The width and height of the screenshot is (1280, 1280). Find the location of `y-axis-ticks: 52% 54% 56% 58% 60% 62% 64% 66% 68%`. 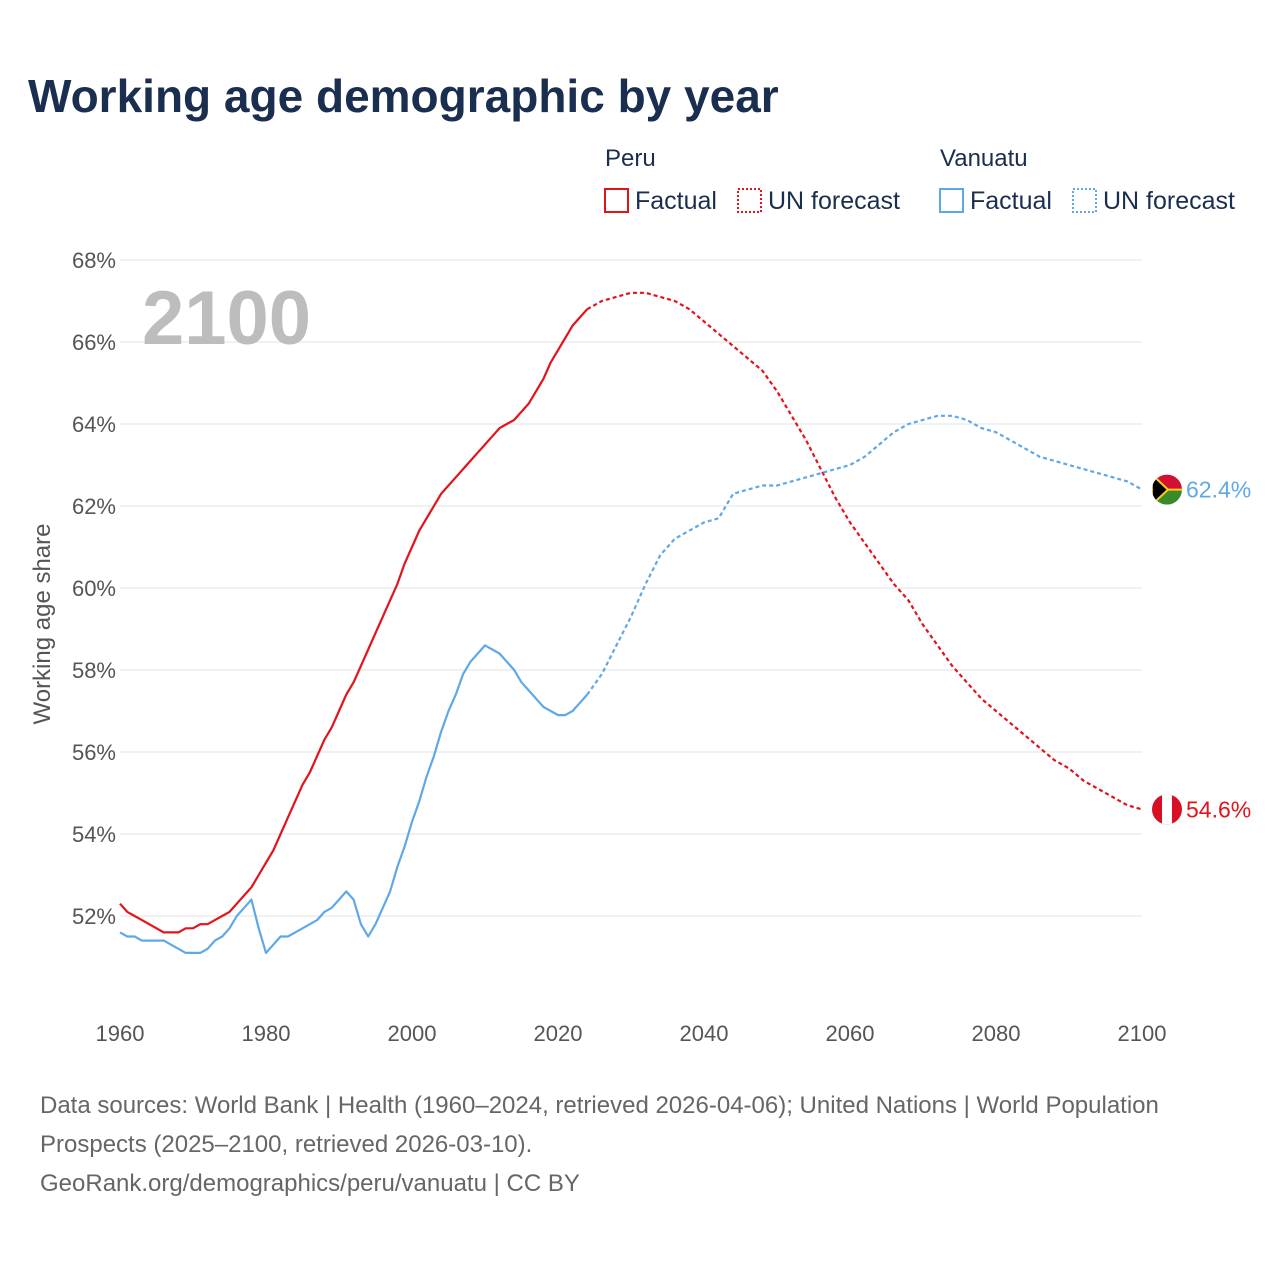

y-axis-ticks: 52% 54% 56% 58% 60% 62% 64% 66% 68% is located at coordinates (94, 588).